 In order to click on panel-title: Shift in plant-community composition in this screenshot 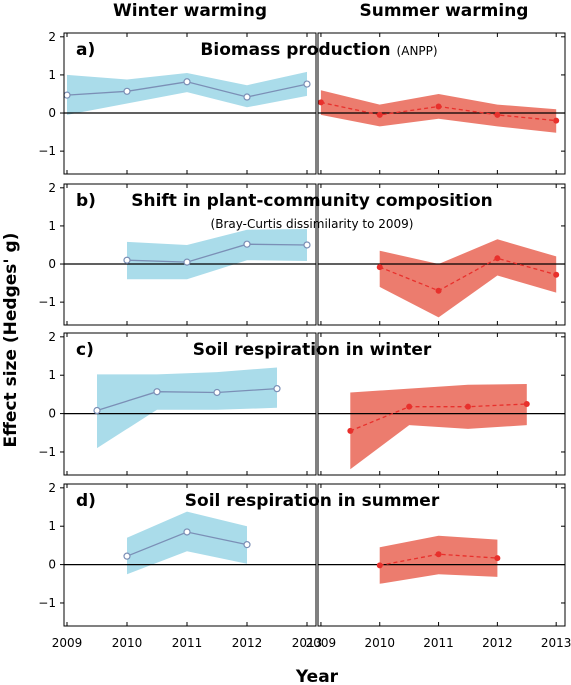, I will do `click(312, 201)`.